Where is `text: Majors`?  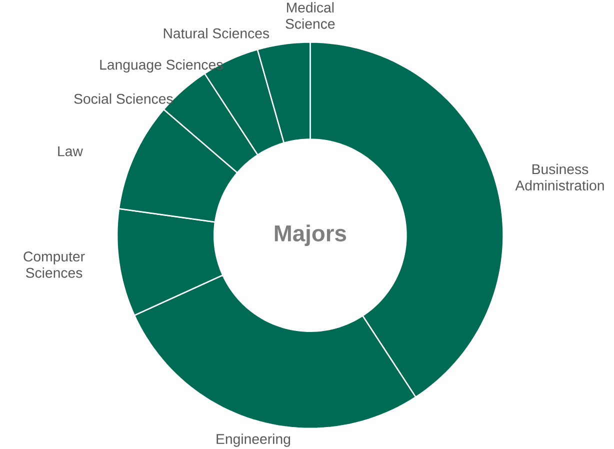 text: Majors is located at coordinates (310, 235).